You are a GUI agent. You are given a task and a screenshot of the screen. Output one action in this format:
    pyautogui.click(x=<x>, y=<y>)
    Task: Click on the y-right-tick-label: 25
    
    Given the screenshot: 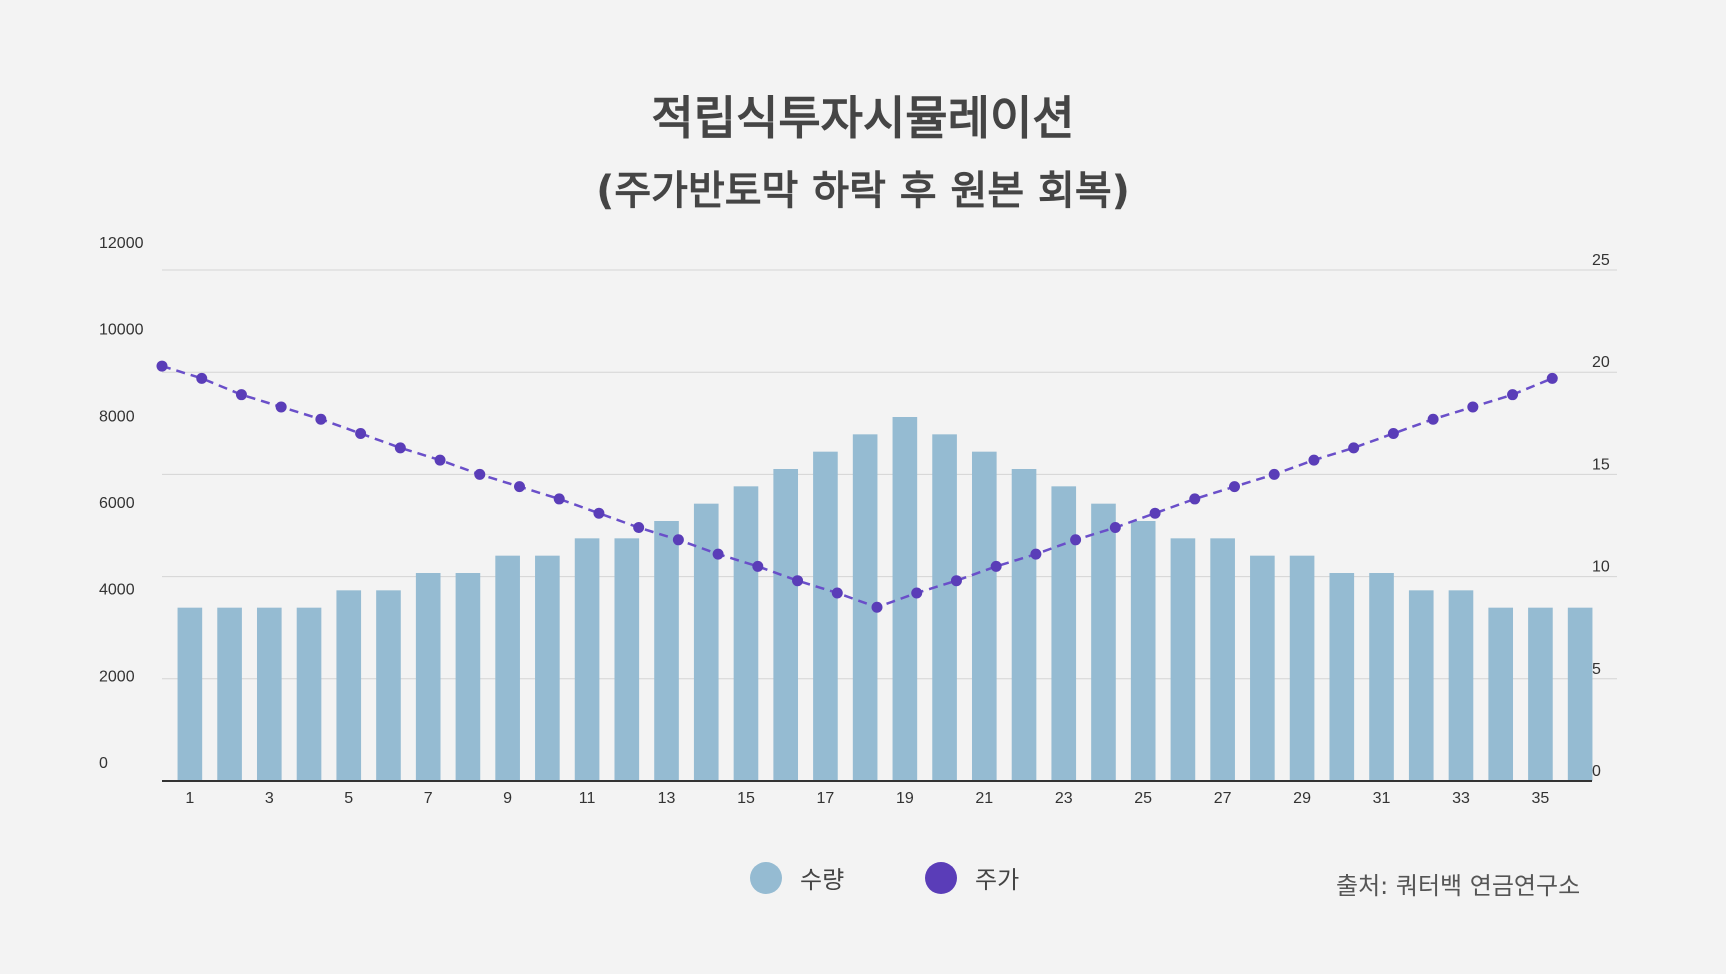 What is the action you would take?
    pyautogui.click(x=1601, y=260)
    